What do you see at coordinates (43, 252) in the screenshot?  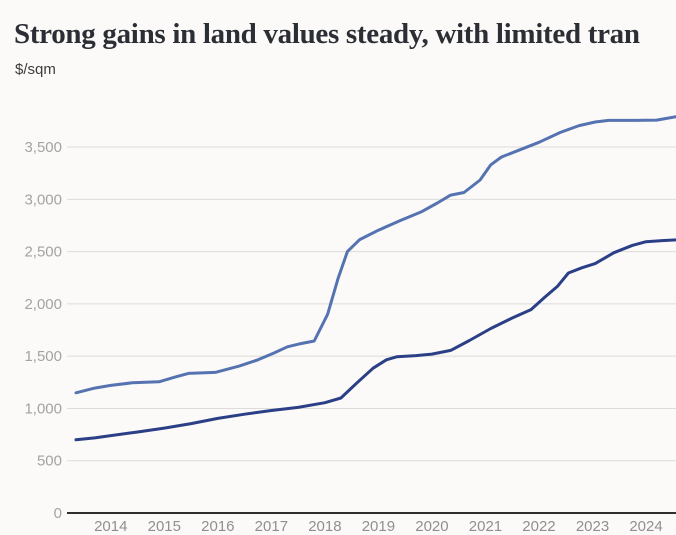 I see `y-tick-label: 2,500` at bounding box center [43, 252].